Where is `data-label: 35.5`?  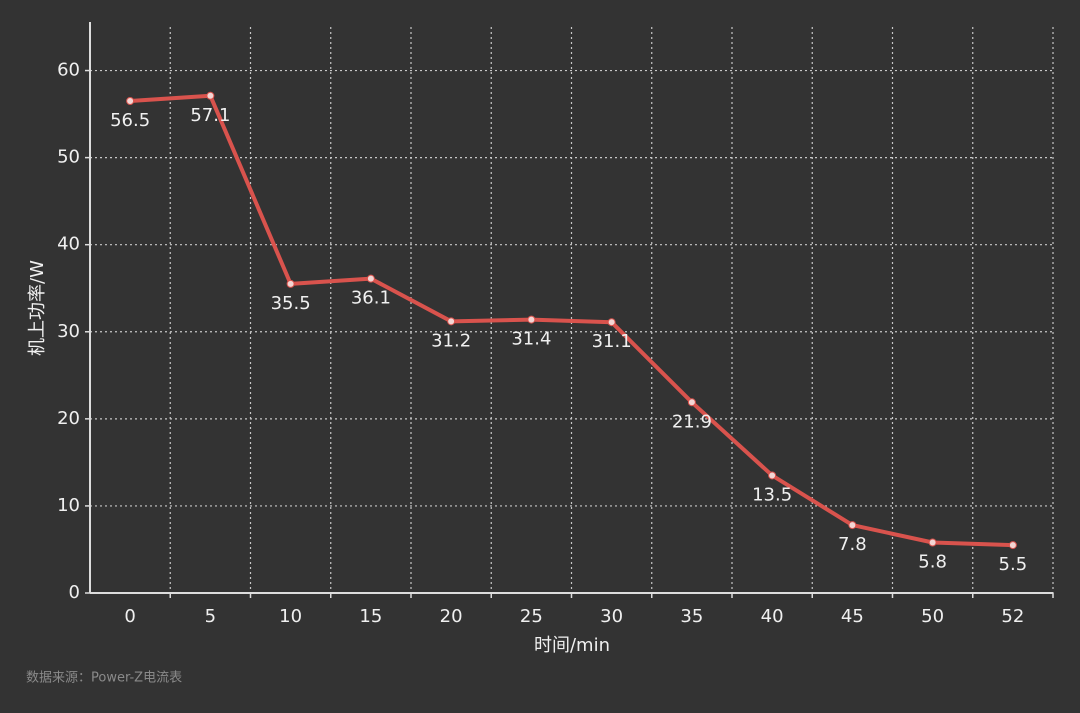 data-label: 35.5 is located at coordinates (291, 303).